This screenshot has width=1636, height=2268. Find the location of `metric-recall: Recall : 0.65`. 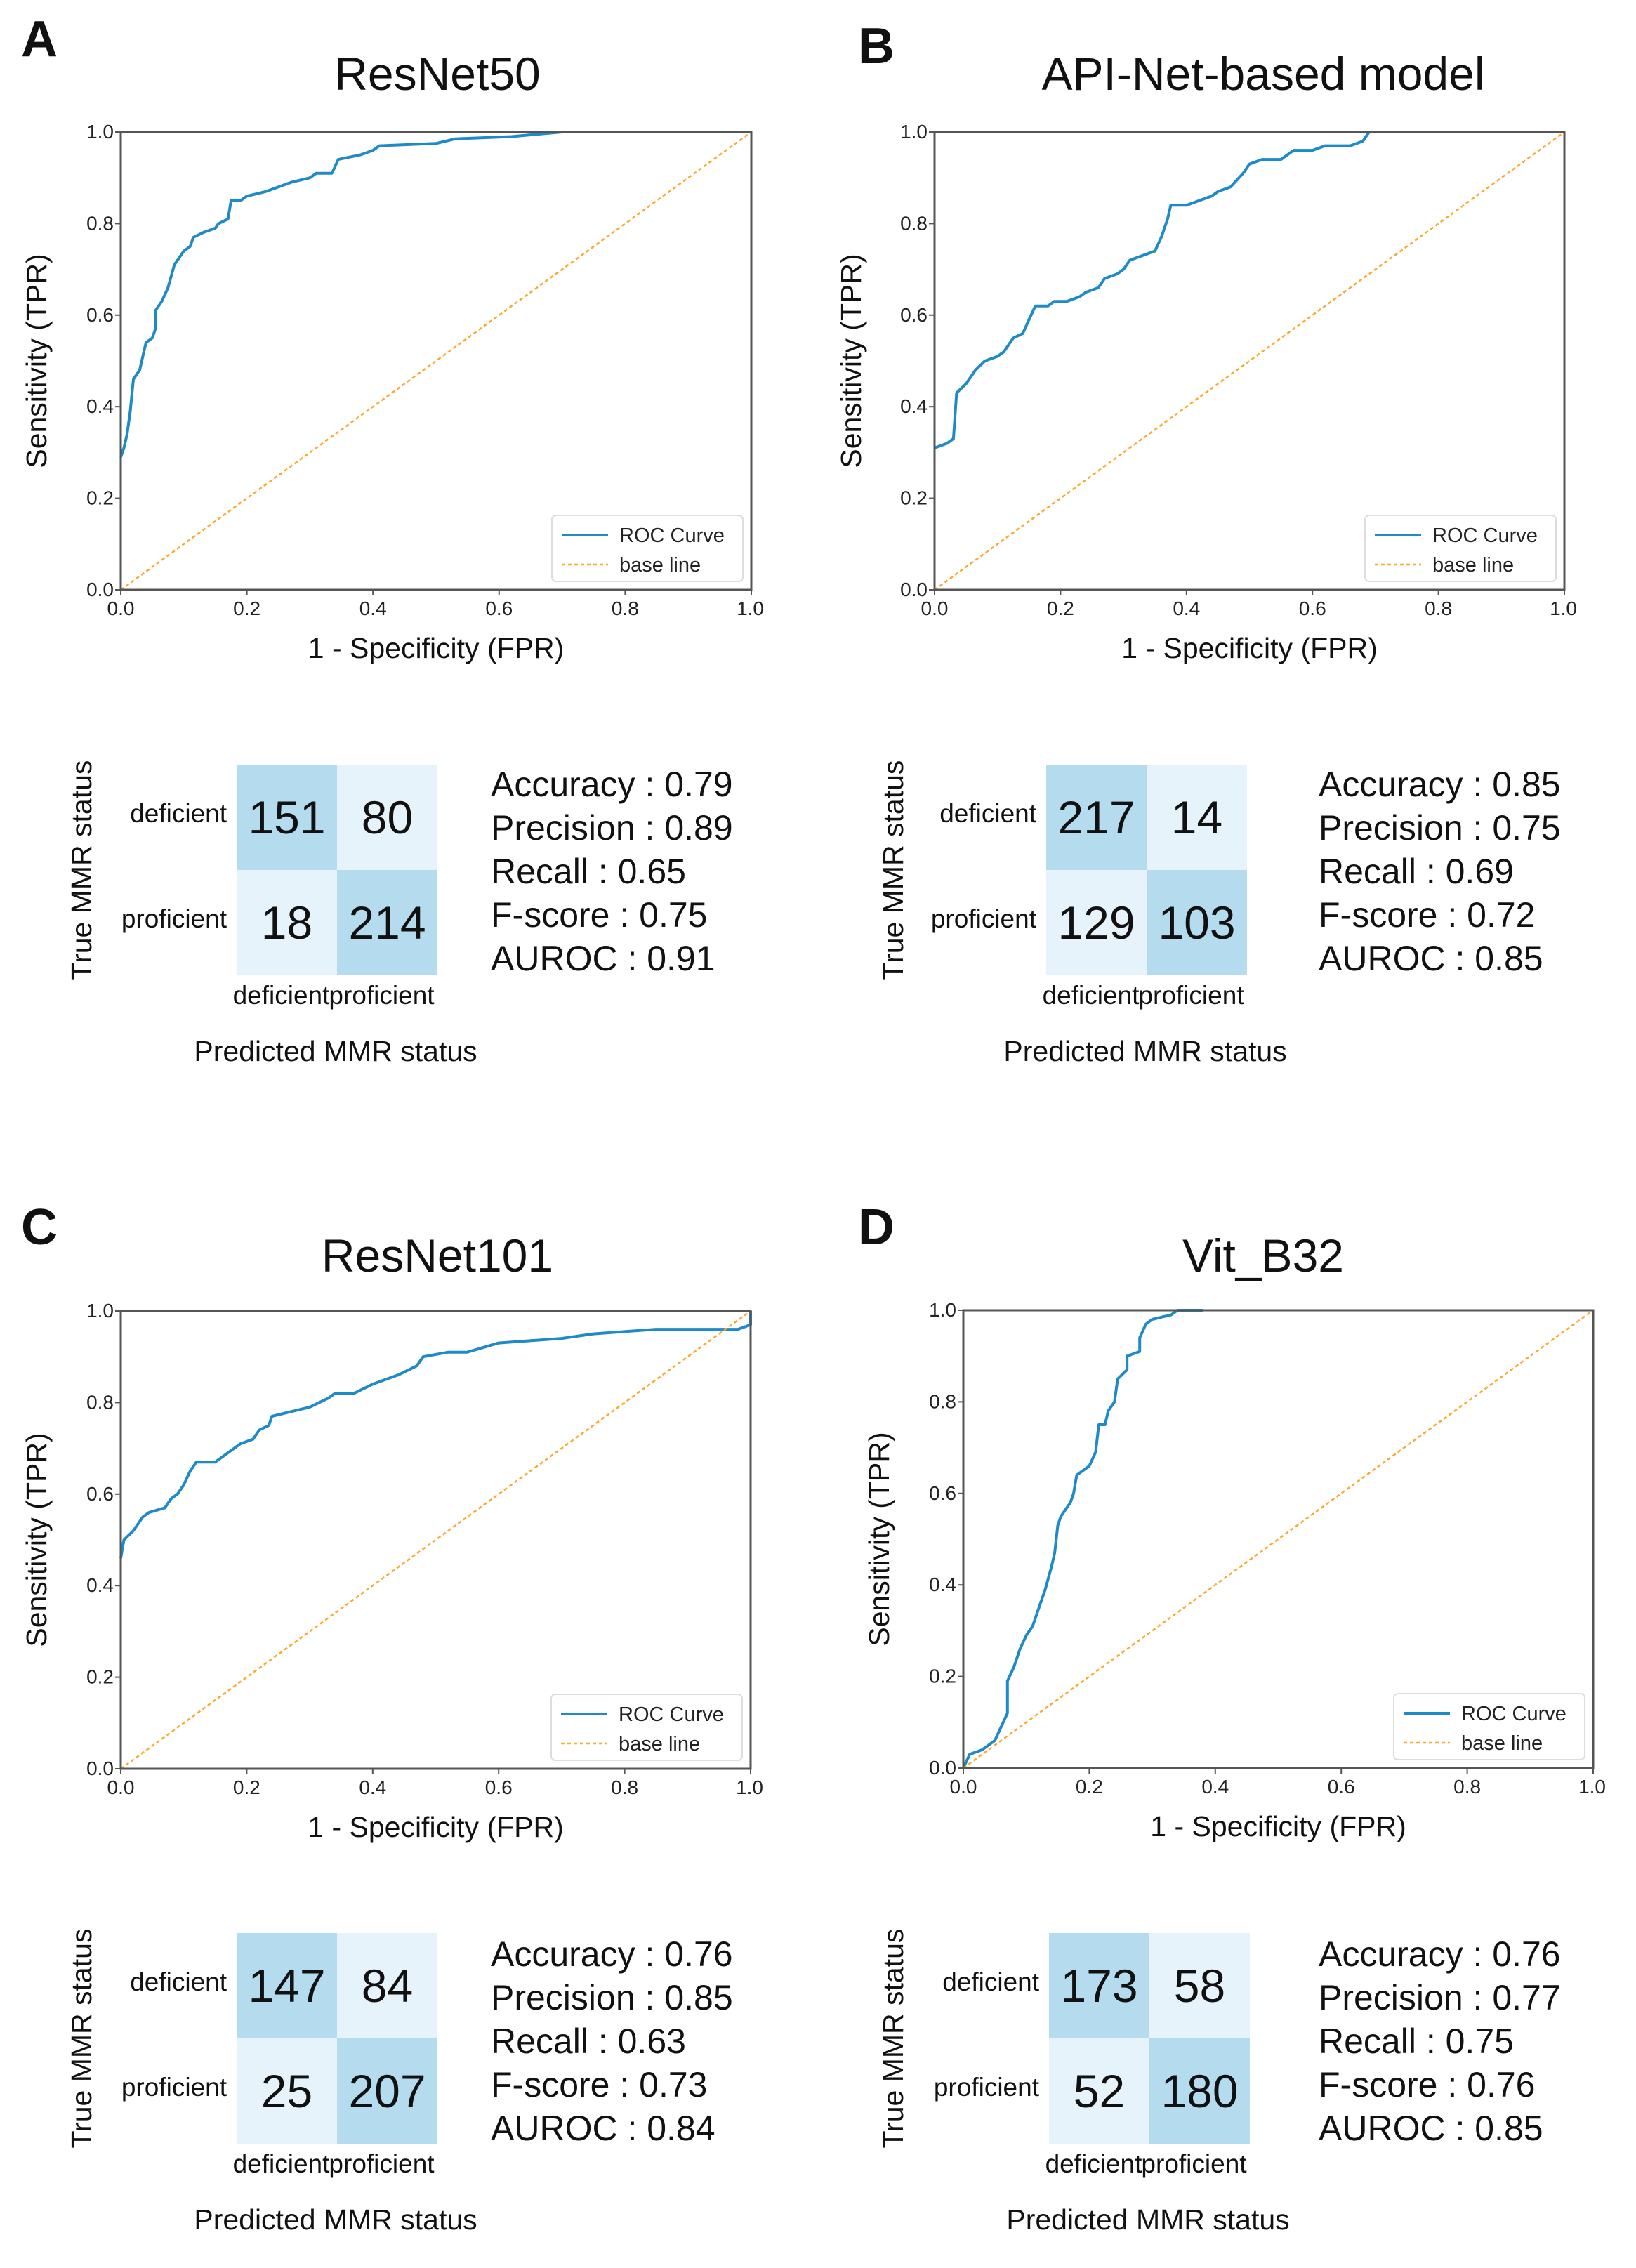

metric-recall: Recall : 0.65 is located at coordinates (588, 871).